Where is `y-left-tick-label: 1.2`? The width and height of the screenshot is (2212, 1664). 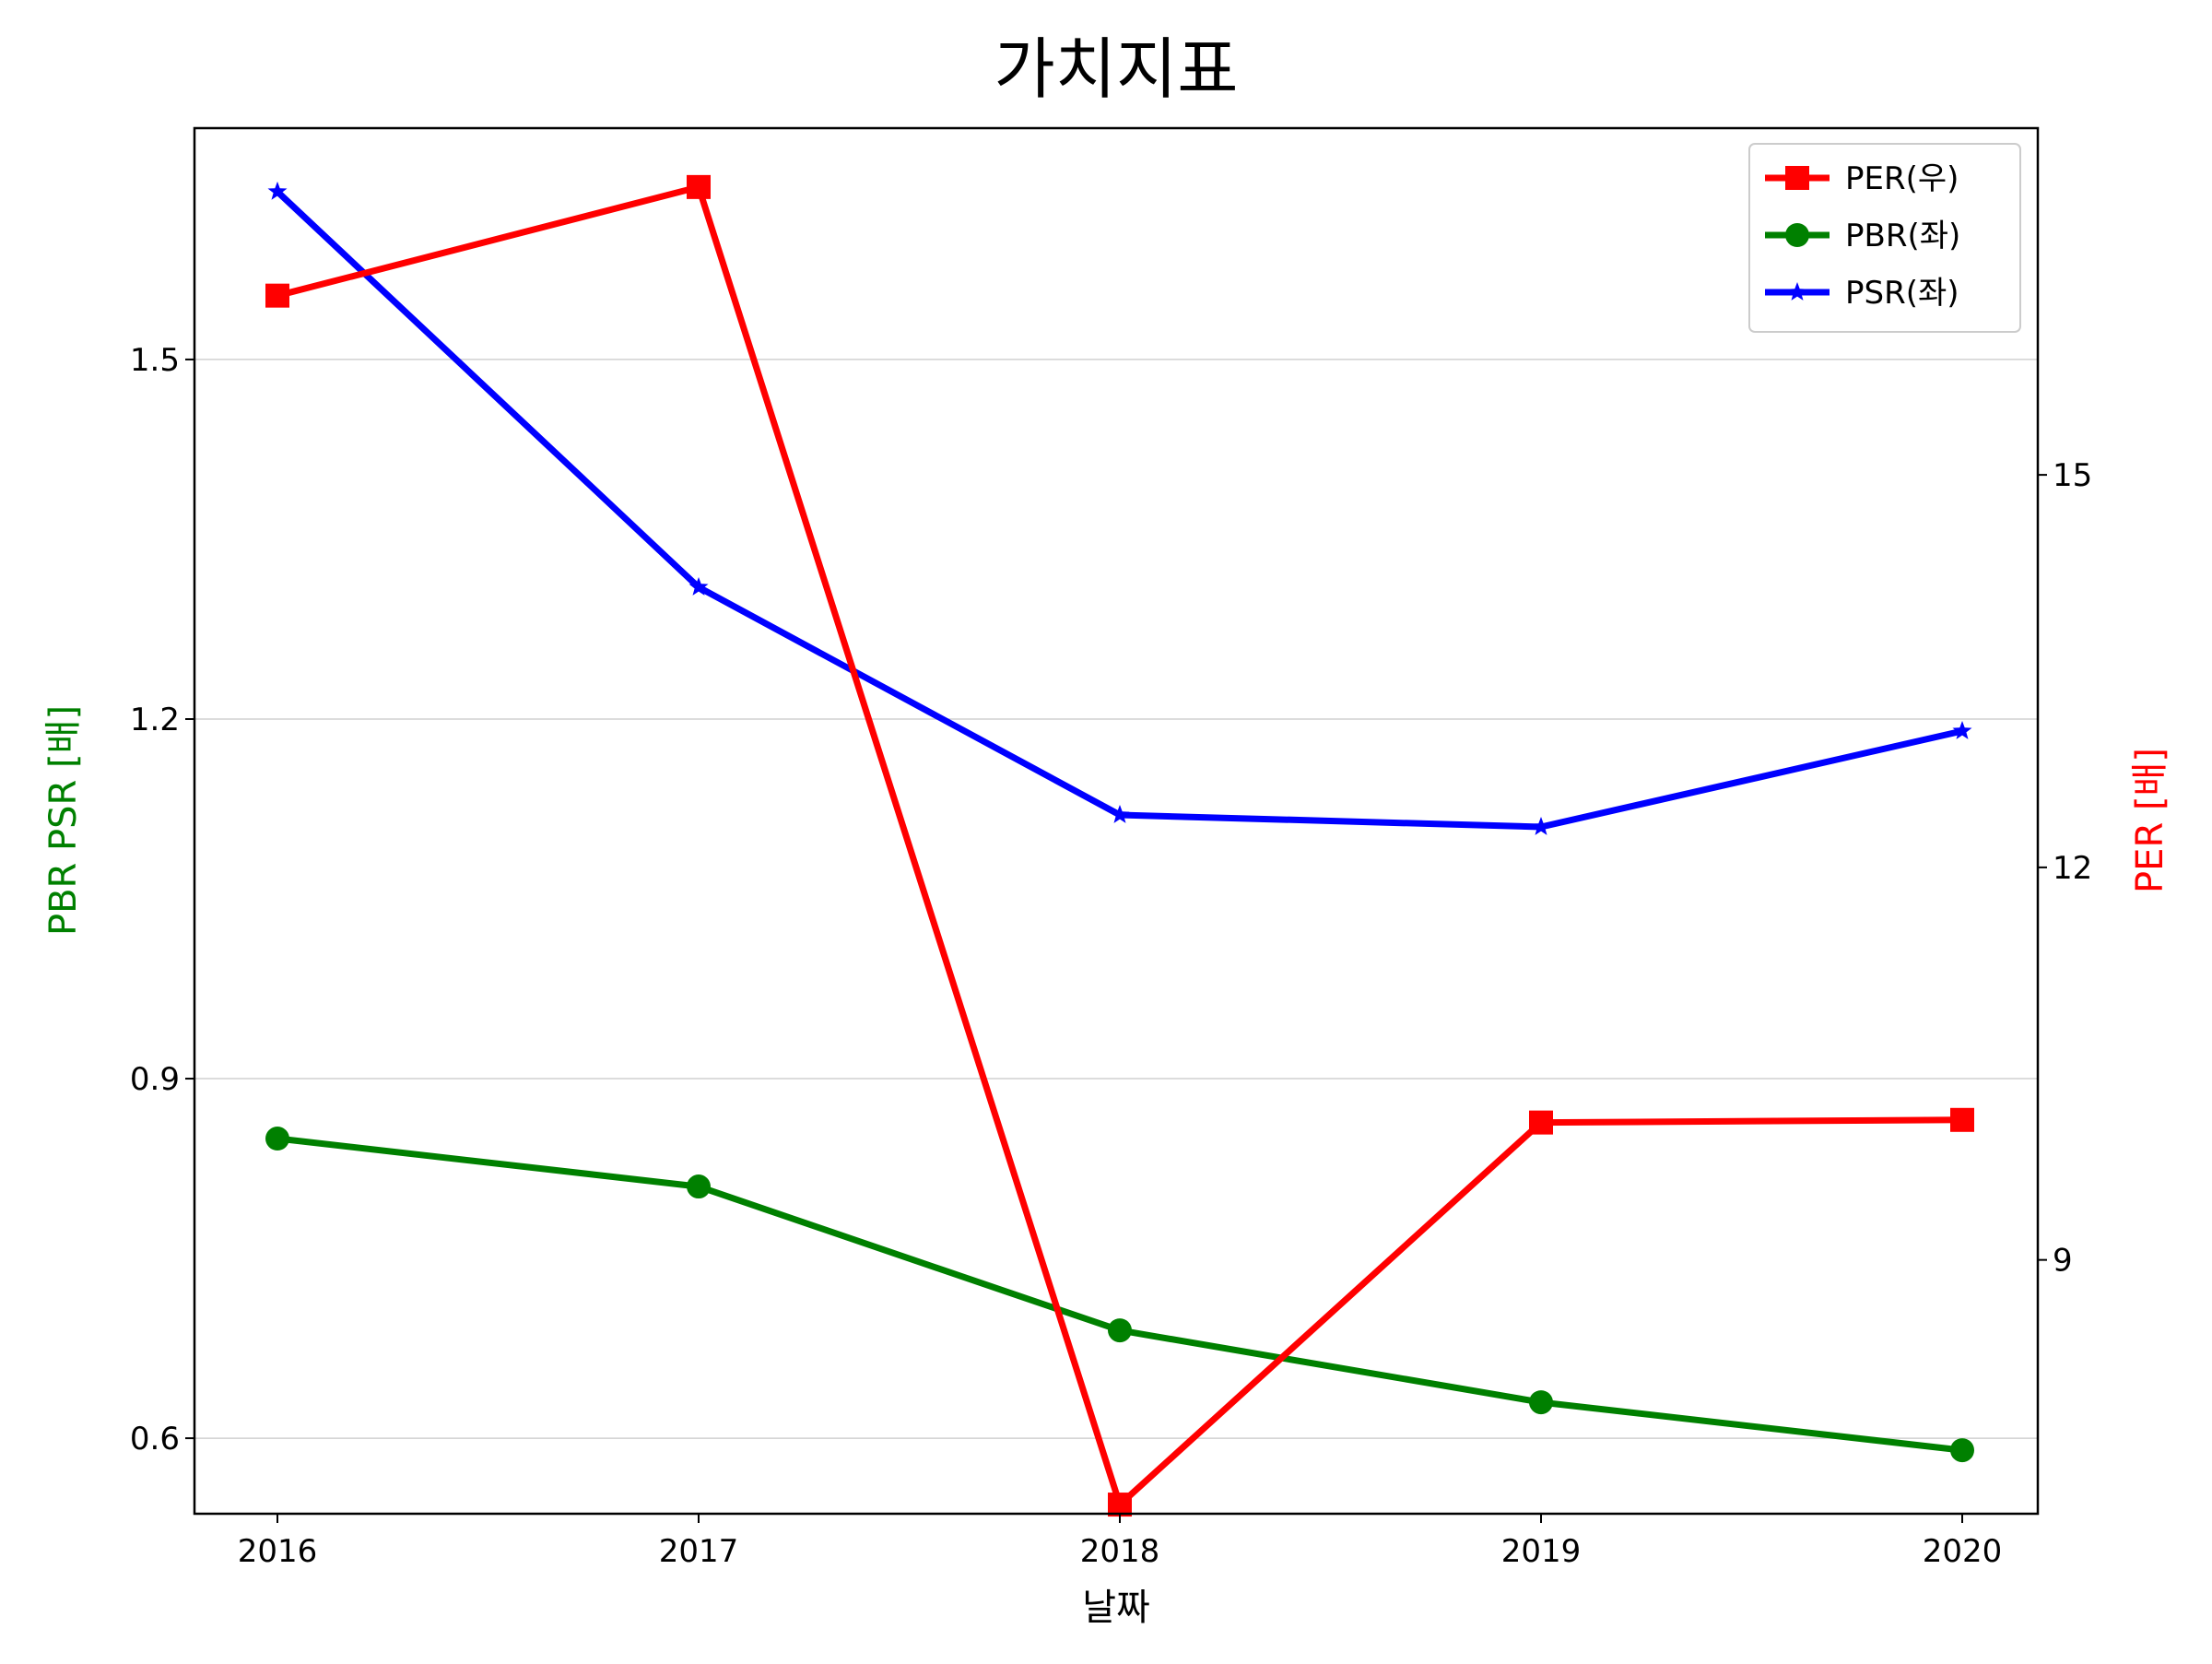
y-left-tick-label: 1.2 is located at coordinates (155, 720).